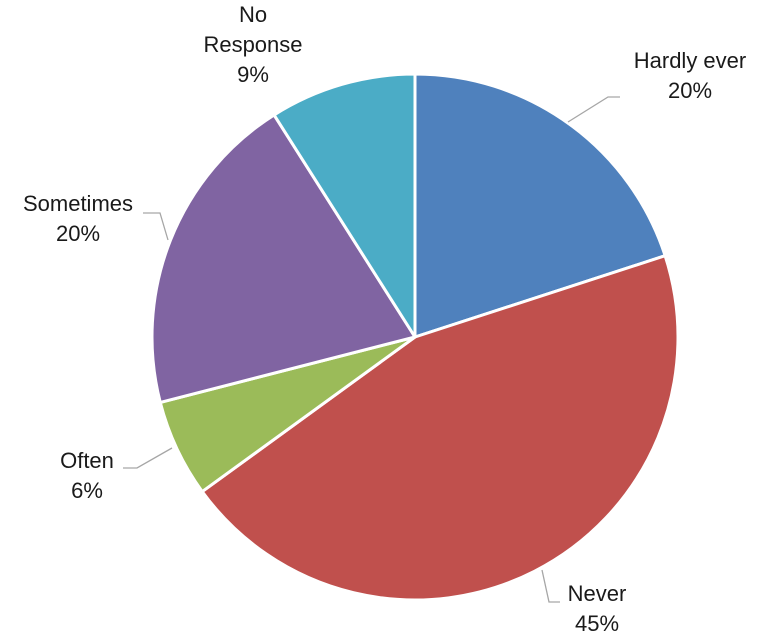 The image size is (777, 640). What do you see at coordinates (156, 226) in the screenshot?
I see `leader-line-sometimes` at bounding box center [156, 226].